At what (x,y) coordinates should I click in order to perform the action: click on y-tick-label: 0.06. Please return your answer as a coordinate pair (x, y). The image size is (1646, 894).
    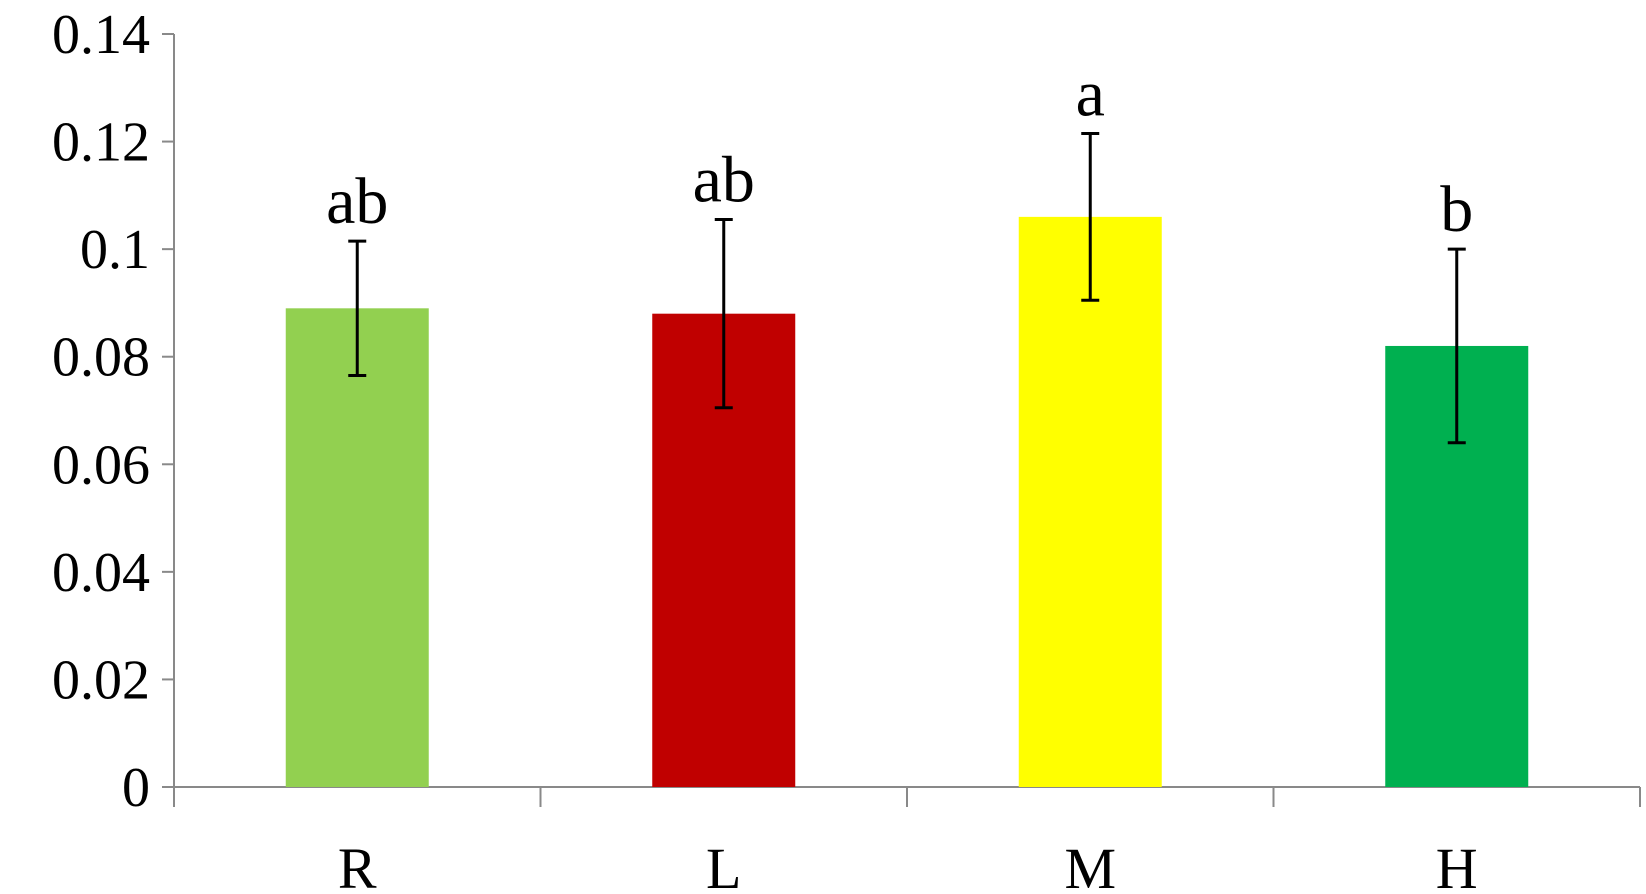
    Looking at the image, I should click on (101, 465).